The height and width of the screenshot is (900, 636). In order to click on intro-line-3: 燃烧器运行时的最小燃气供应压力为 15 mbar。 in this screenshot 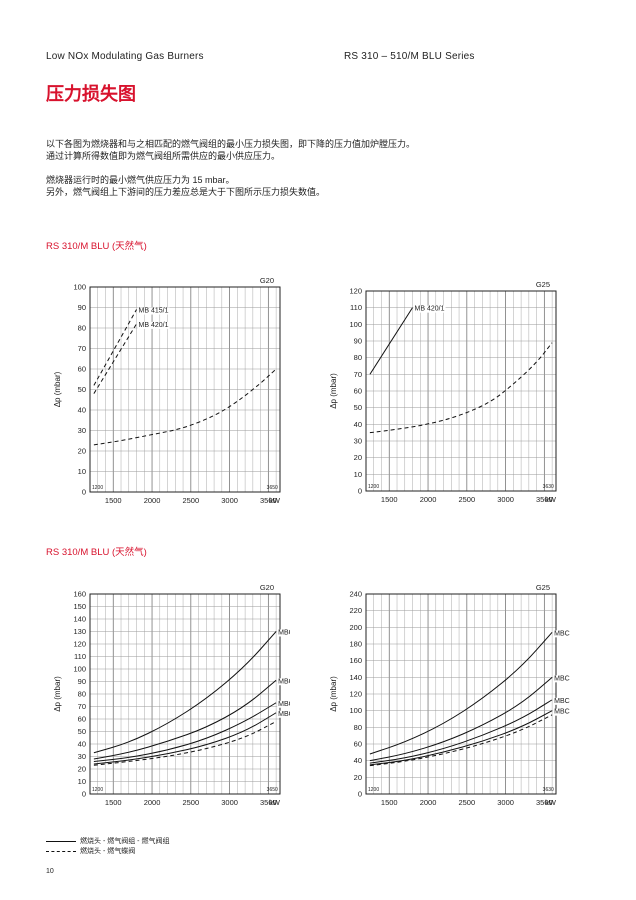, I will do `click(140, 180)`.